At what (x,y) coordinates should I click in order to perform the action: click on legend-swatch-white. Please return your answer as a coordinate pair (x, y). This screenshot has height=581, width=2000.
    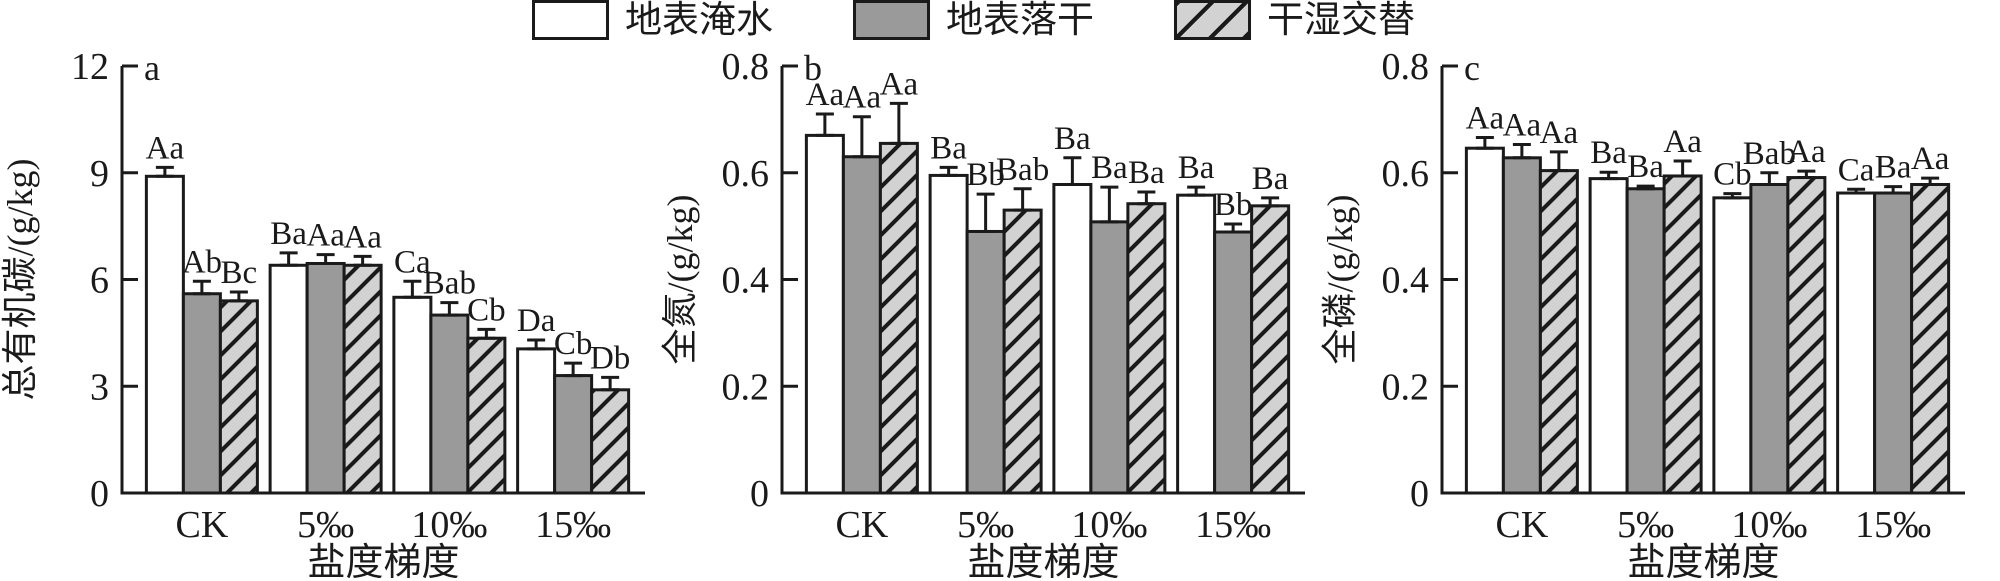
    Looking at the image, I should click on (571, 20).